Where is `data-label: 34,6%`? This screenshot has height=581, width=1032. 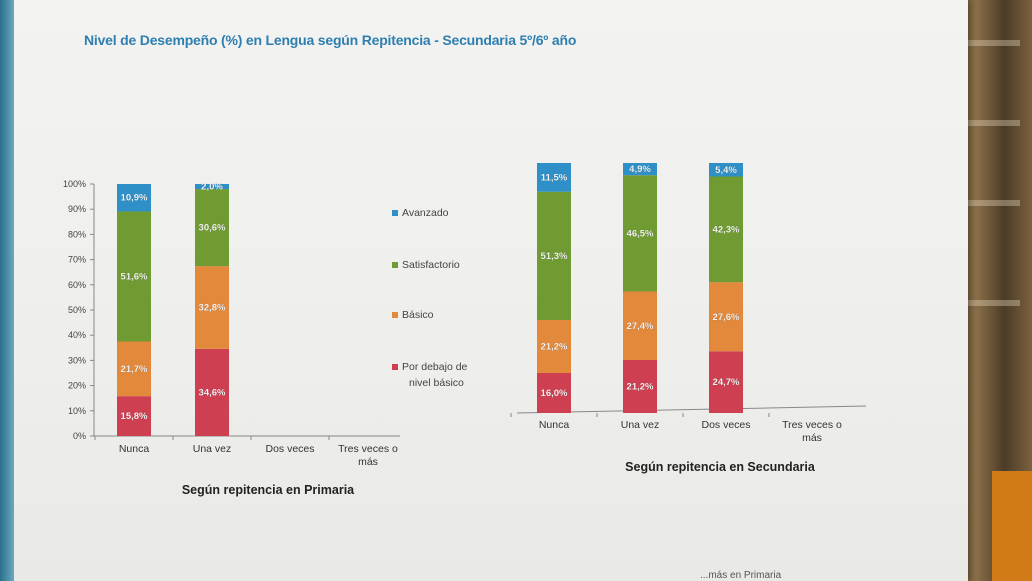
data-label: 34,6% is located at coordinates (212, 392).